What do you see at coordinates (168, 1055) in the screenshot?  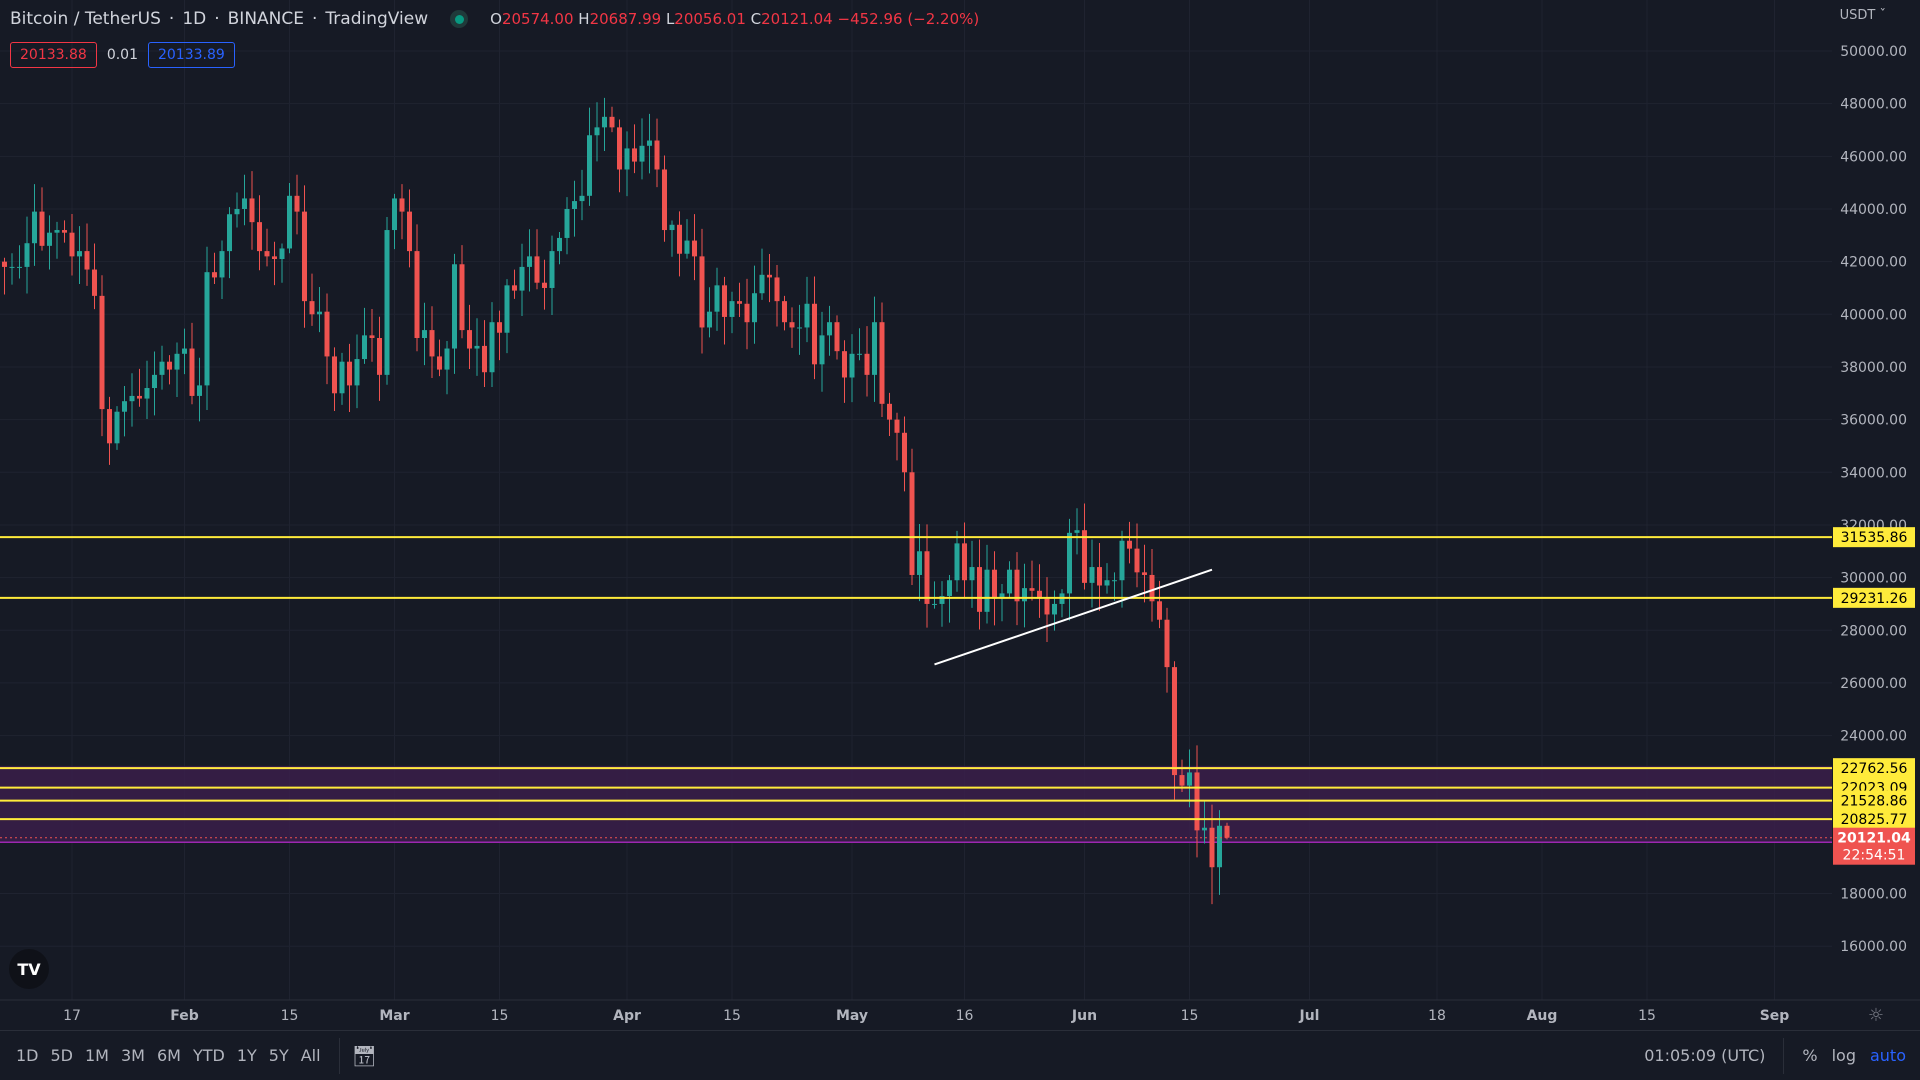 I see `range-6m: 6M` at bounding box center [168, 1055].